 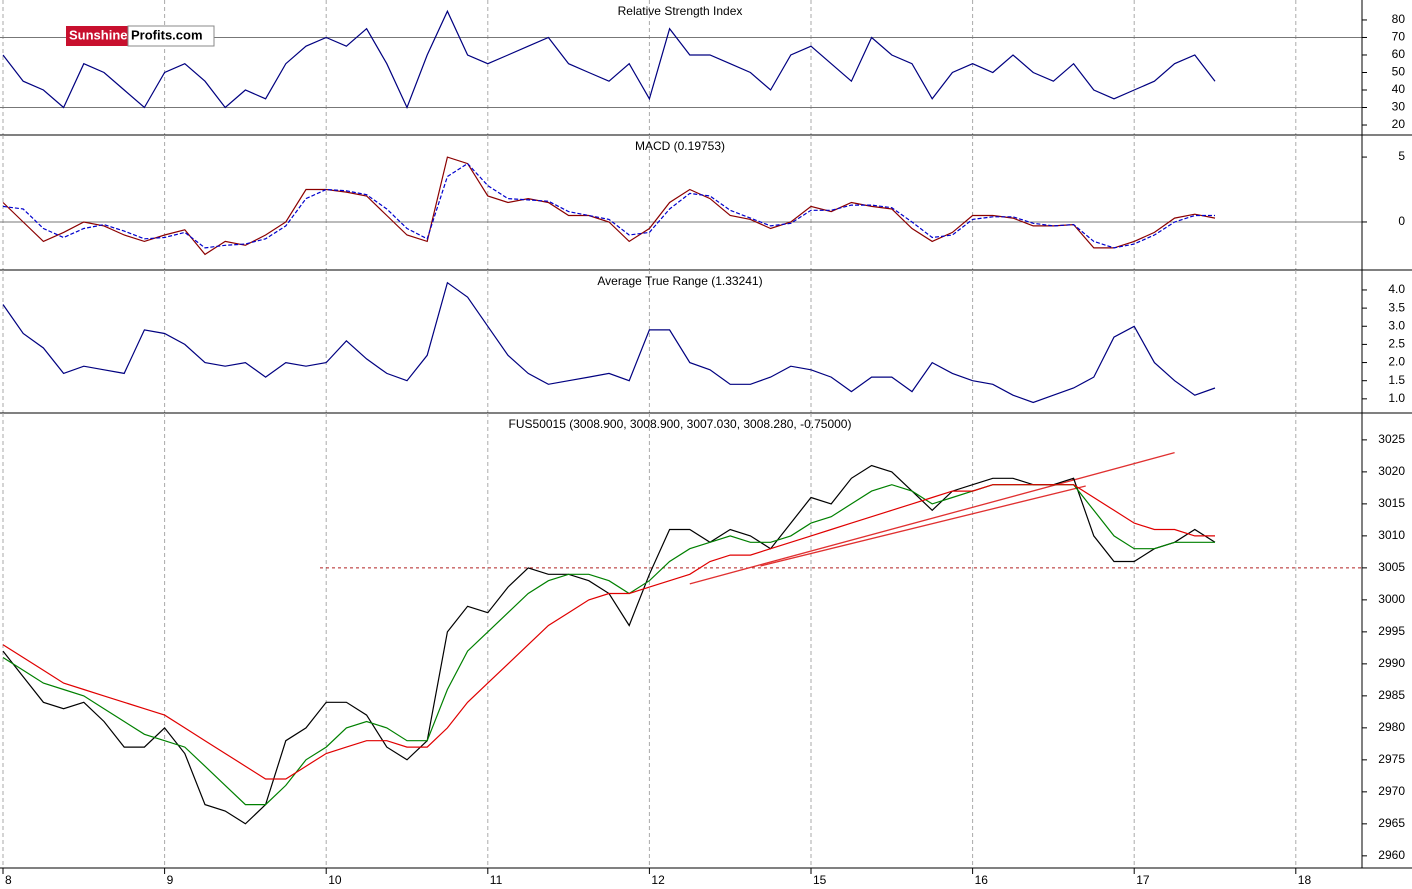 I want to click on y-tick-label: 0, so click(x=1401, y=221).